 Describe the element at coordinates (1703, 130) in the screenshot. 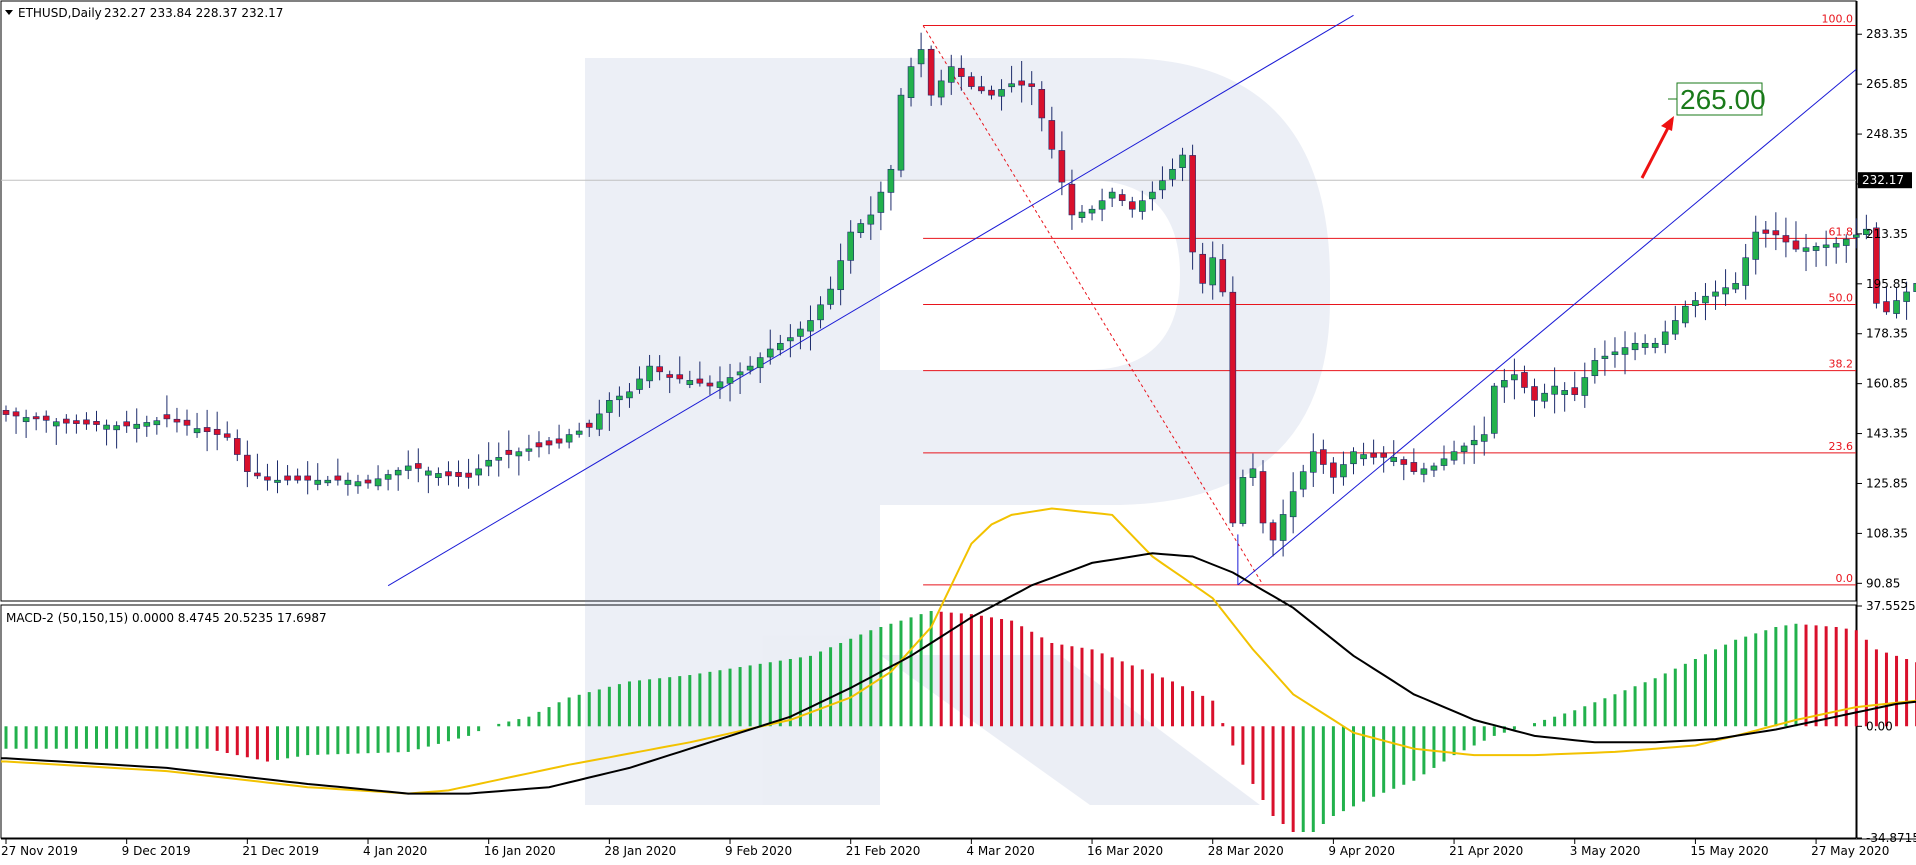

I see `target-annotation: 265.00` at that location.